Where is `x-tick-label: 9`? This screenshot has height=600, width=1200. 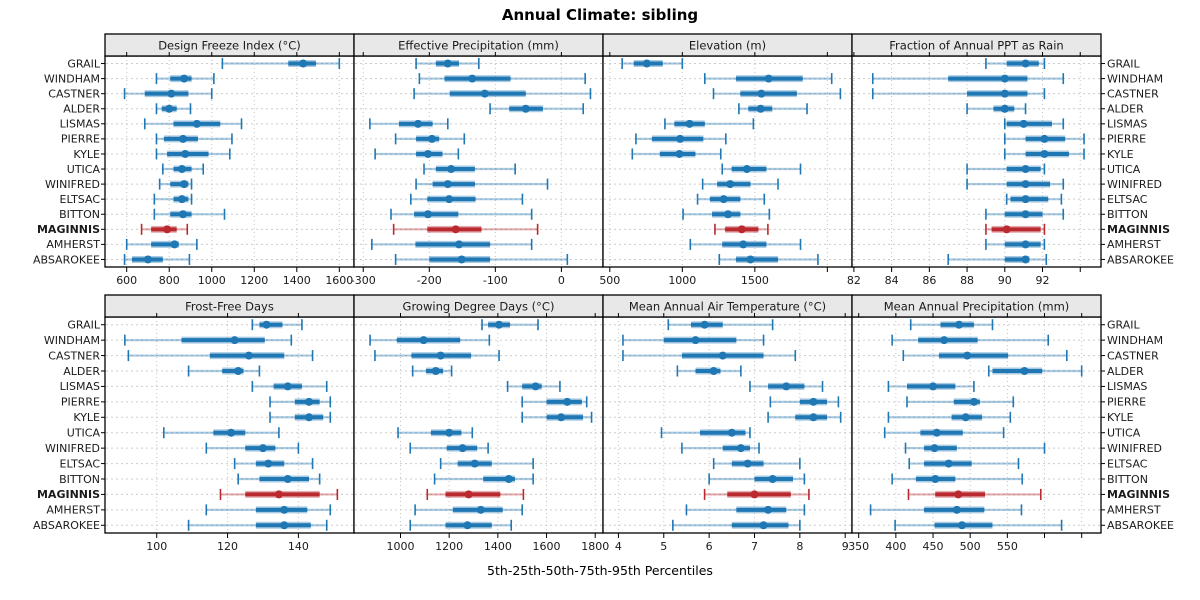
x-tick-label: 9 is located at coordinates (845, 546).